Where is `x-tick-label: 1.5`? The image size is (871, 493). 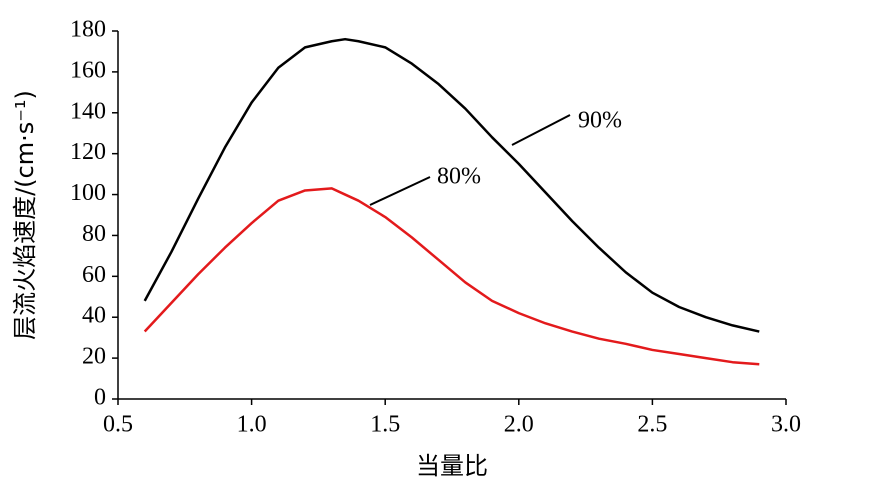 x-tick-label: 1.5 is located at coordinates (385, 425).